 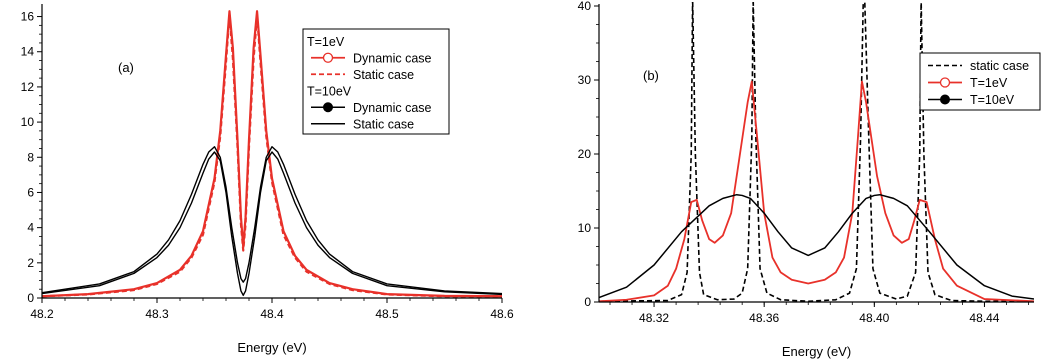 I want to click on y-tick-label: 30, so click(x=585, y=80).